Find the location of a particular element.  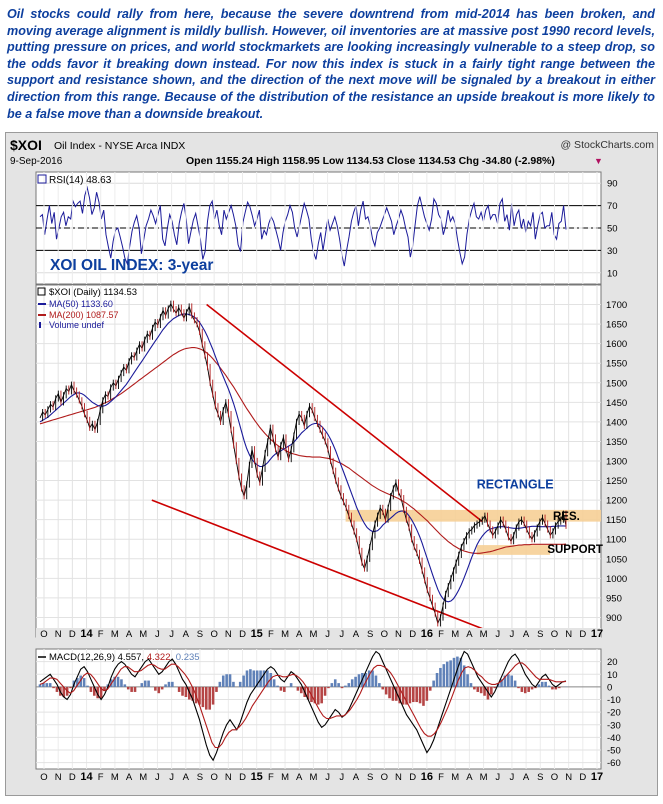

macd-x-tick-label: 14 is located at coordinates (86, 777).